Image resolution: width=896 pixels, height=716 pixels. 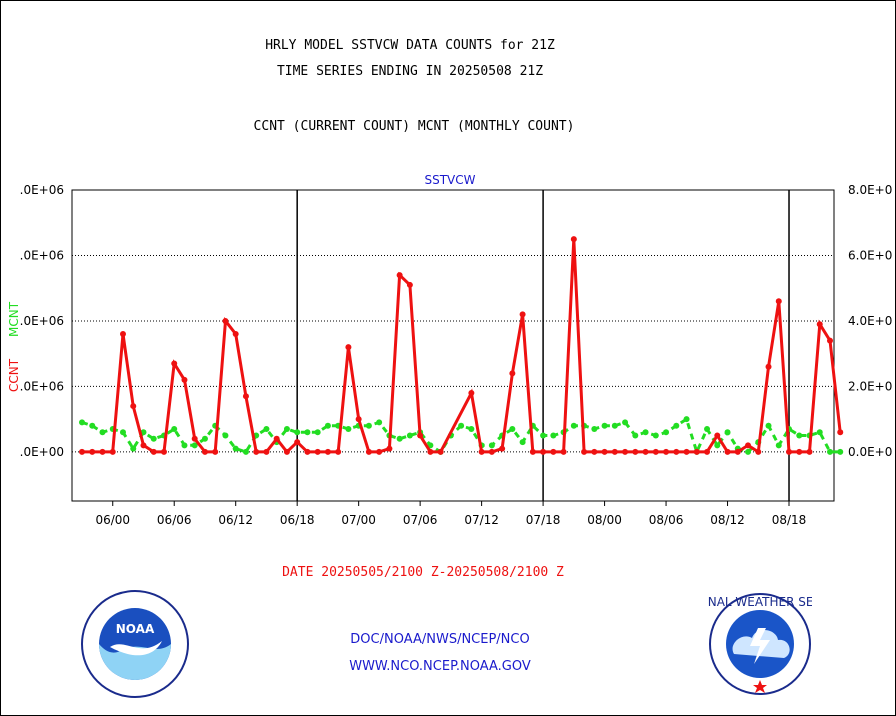 What do you see at coordinates (789, 520) in the screenshot?
I see `x-tick-label: 08/18` at bounding box center [789, 520].